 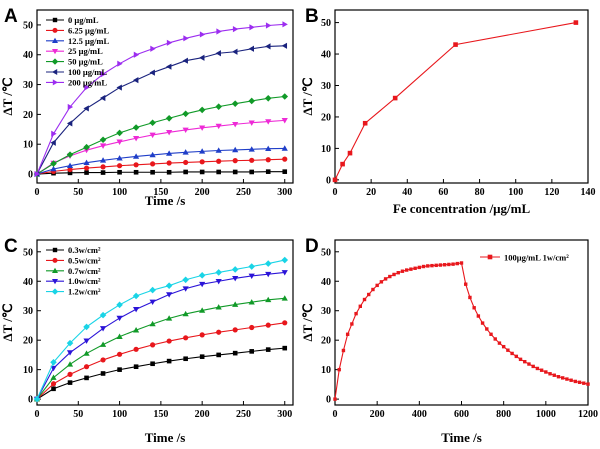 What do you see at coordinates (536, 258) in the screenshot?
I see `panel-d-legend-label: 100μg/mL 1w/cm²` at bounding box center [536, 258].